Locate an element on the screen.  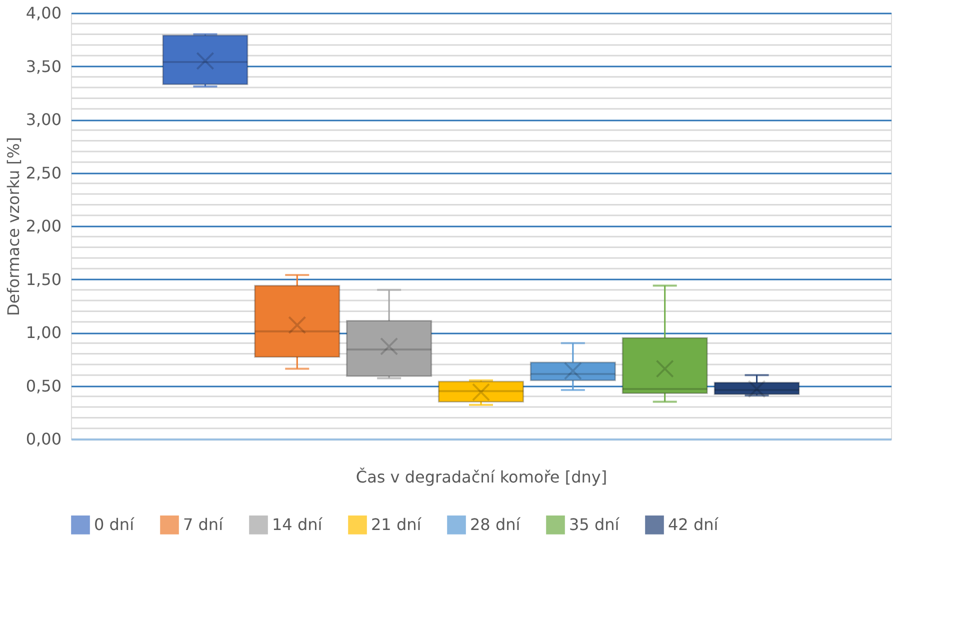
x-axis-title: Čas v degradační komoře [dny] is located at coordinates (482, 477).